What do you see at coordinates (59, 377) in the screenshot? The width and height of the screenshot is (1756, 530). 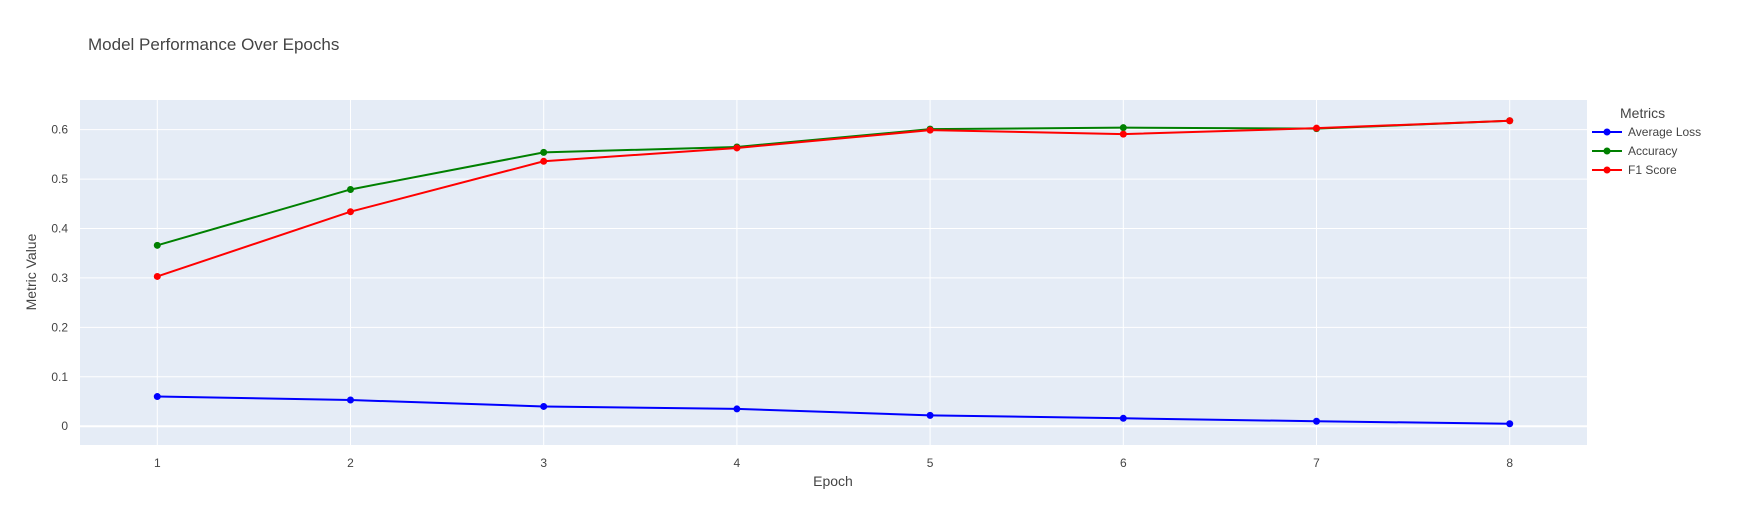 I see `y-tick-label: 0.1` at bounding box center [59, 377].